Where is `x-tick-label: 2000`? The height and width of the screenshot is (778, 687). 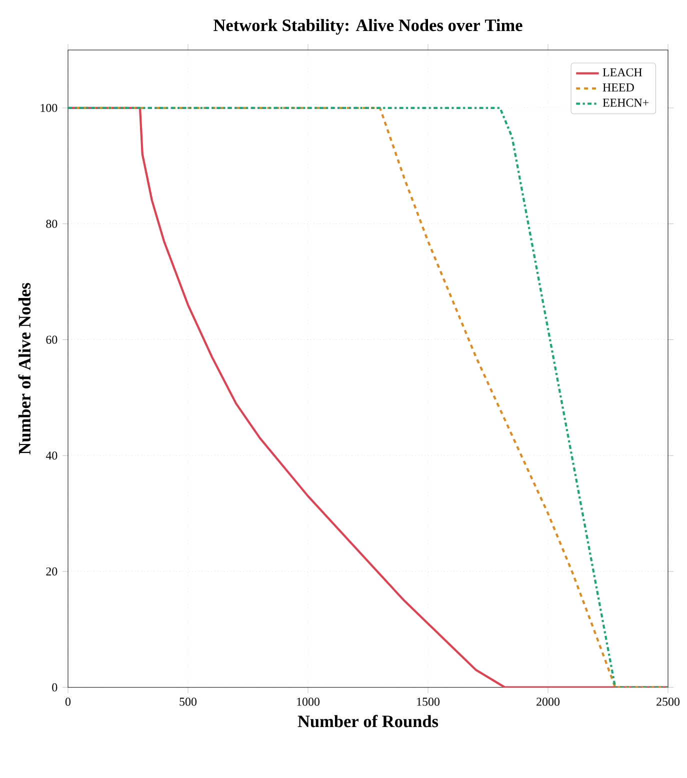 x-tick-label: 2000 is located at coordinates (548, 702).